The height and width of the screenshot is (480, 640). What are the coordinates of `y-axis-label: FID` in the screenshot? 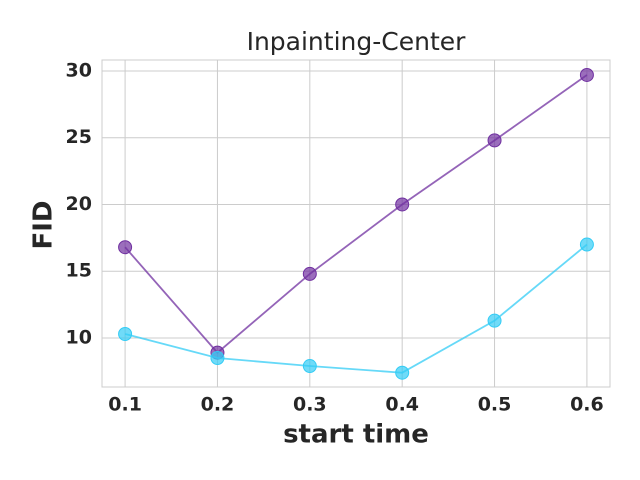 It's located at (44, 224).